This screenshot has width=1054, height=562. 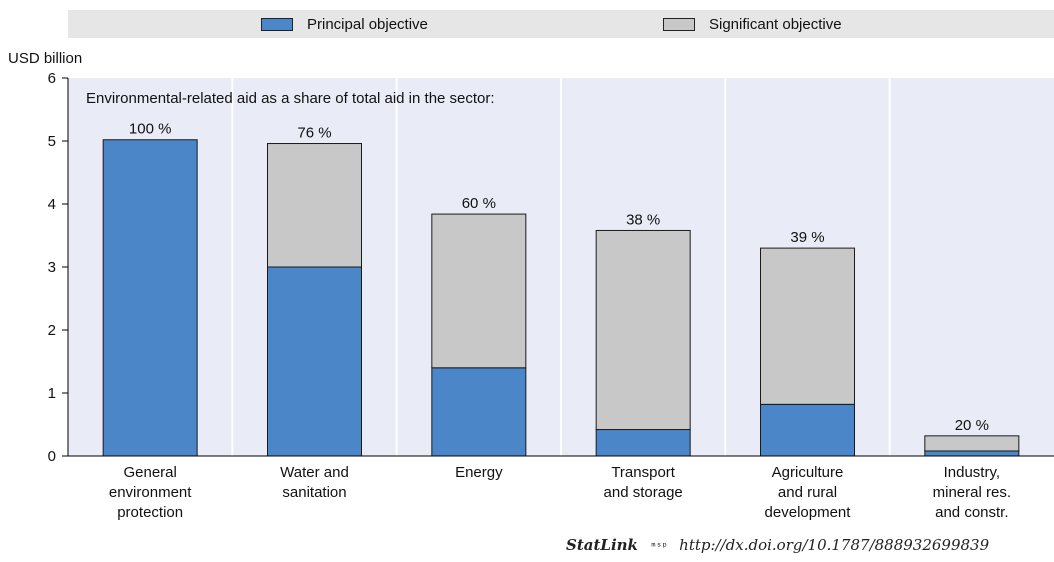 I want to click on y-tick-label: 3, so click(x=52, y=267).